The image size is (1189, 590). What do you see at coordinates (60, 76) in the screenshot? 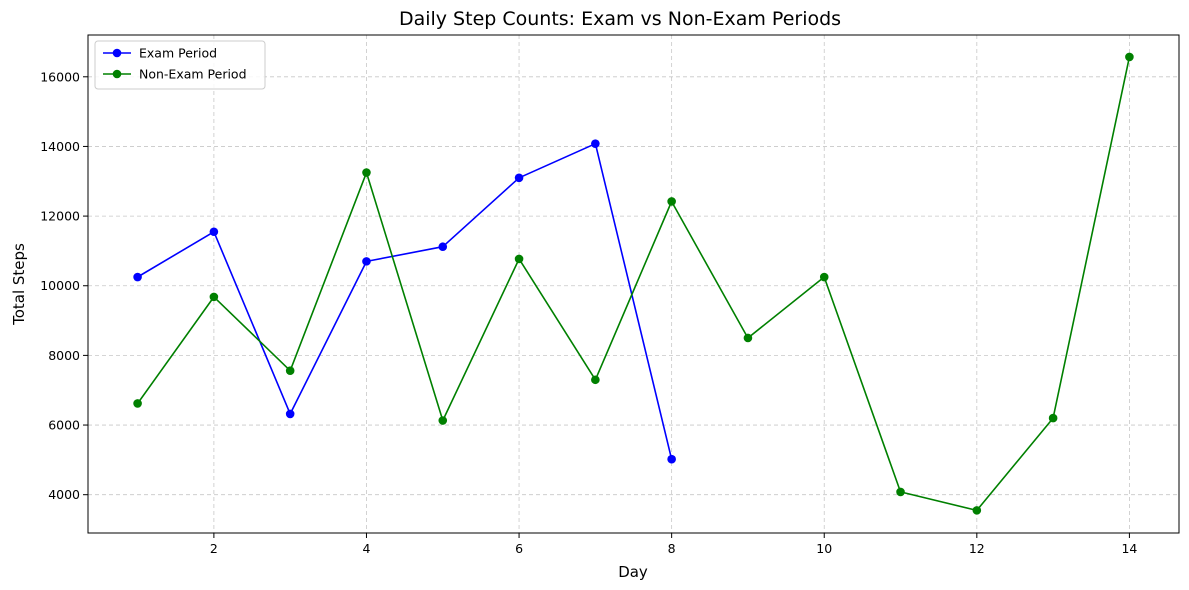
I see `y-tick-label: 16000` at bounding box center [60, 76].